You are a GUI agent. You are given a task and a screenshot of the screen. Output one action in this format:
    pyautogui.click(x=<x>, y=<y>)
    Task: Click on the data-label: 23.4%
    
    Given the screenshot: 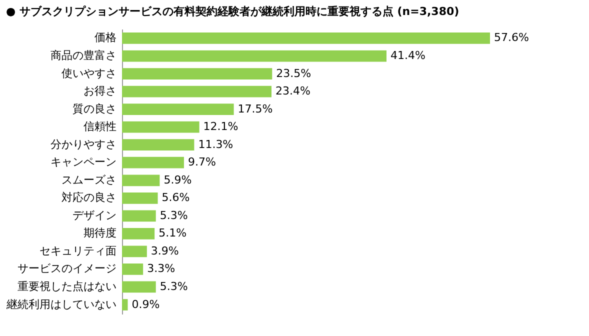 What is the action you would take?
    pyautogui.click(x=293, y=91)
    